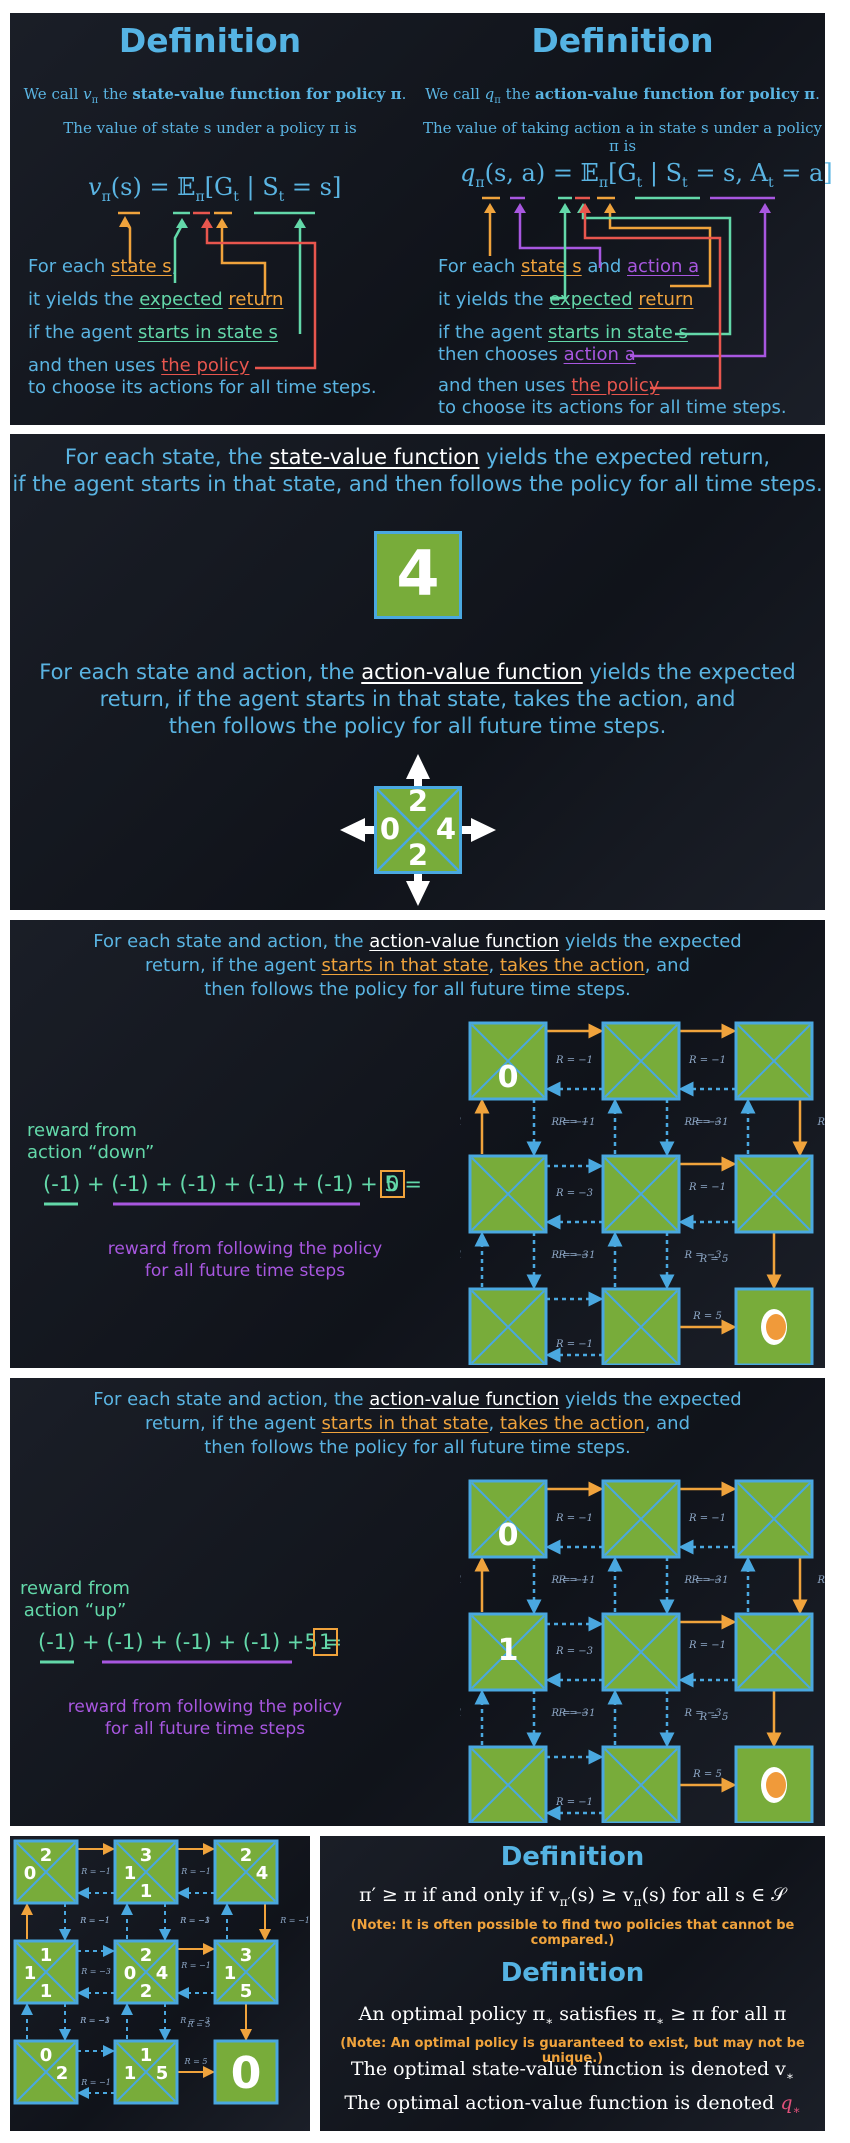 The width and height of the screenshot is (850, 2143). I want to click on right-definition-heading: Definition, so click(622, 40).